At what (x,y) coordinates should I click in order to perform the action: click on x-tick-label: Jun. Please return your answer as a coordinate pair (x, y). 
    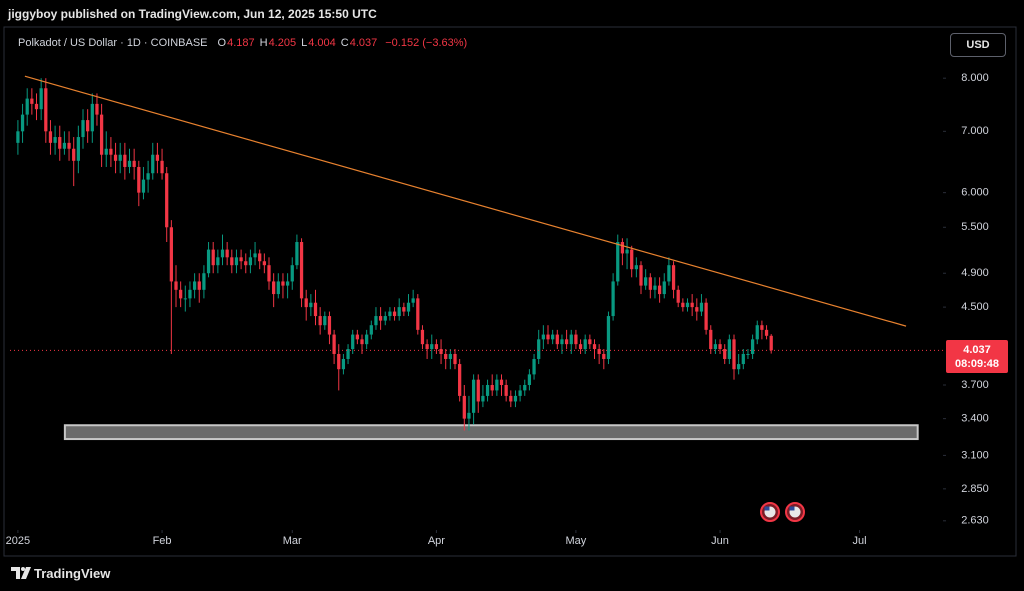
    Looking at the image, I should click on (720, 541).